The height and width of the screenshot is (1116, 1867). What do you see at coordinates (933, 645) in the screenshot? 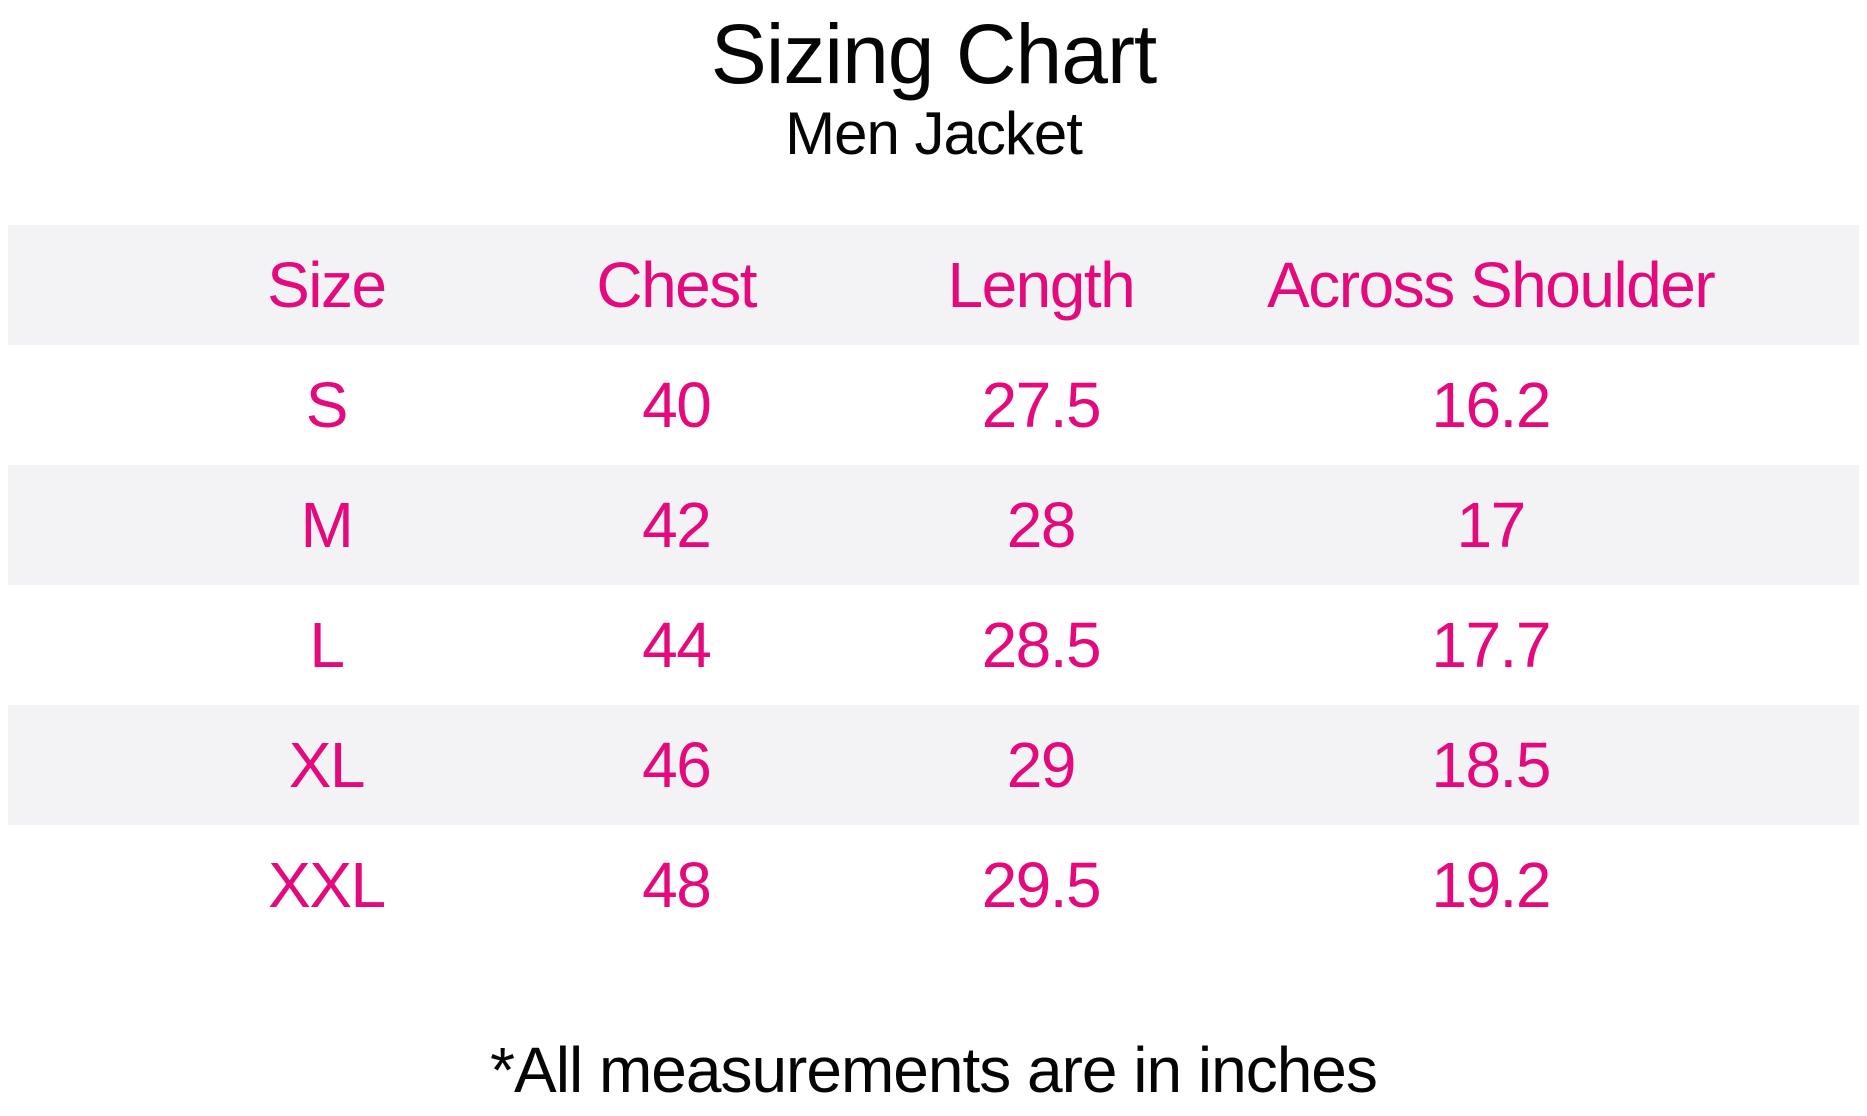
I see `table-row-l: L 44 28.5 17.7` at bounding box center [933, 645].